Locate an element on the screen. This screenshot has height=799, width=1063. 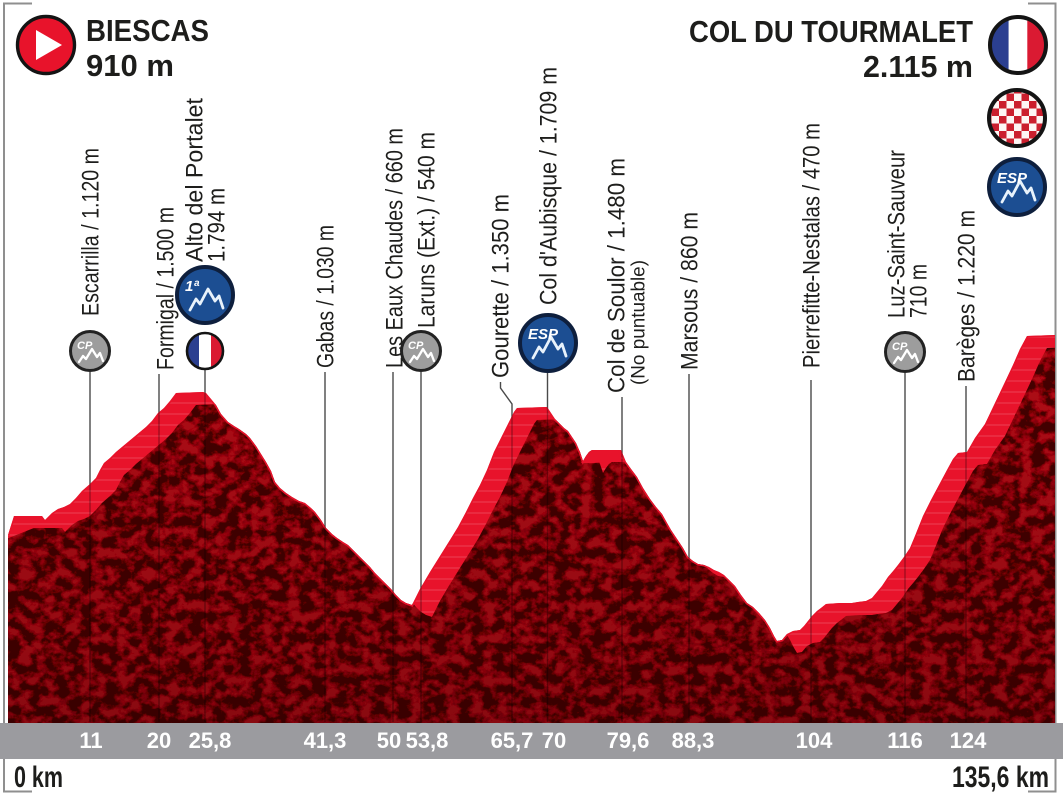
svg-text: Alto del Portalet is located at coordinates (195, 180).